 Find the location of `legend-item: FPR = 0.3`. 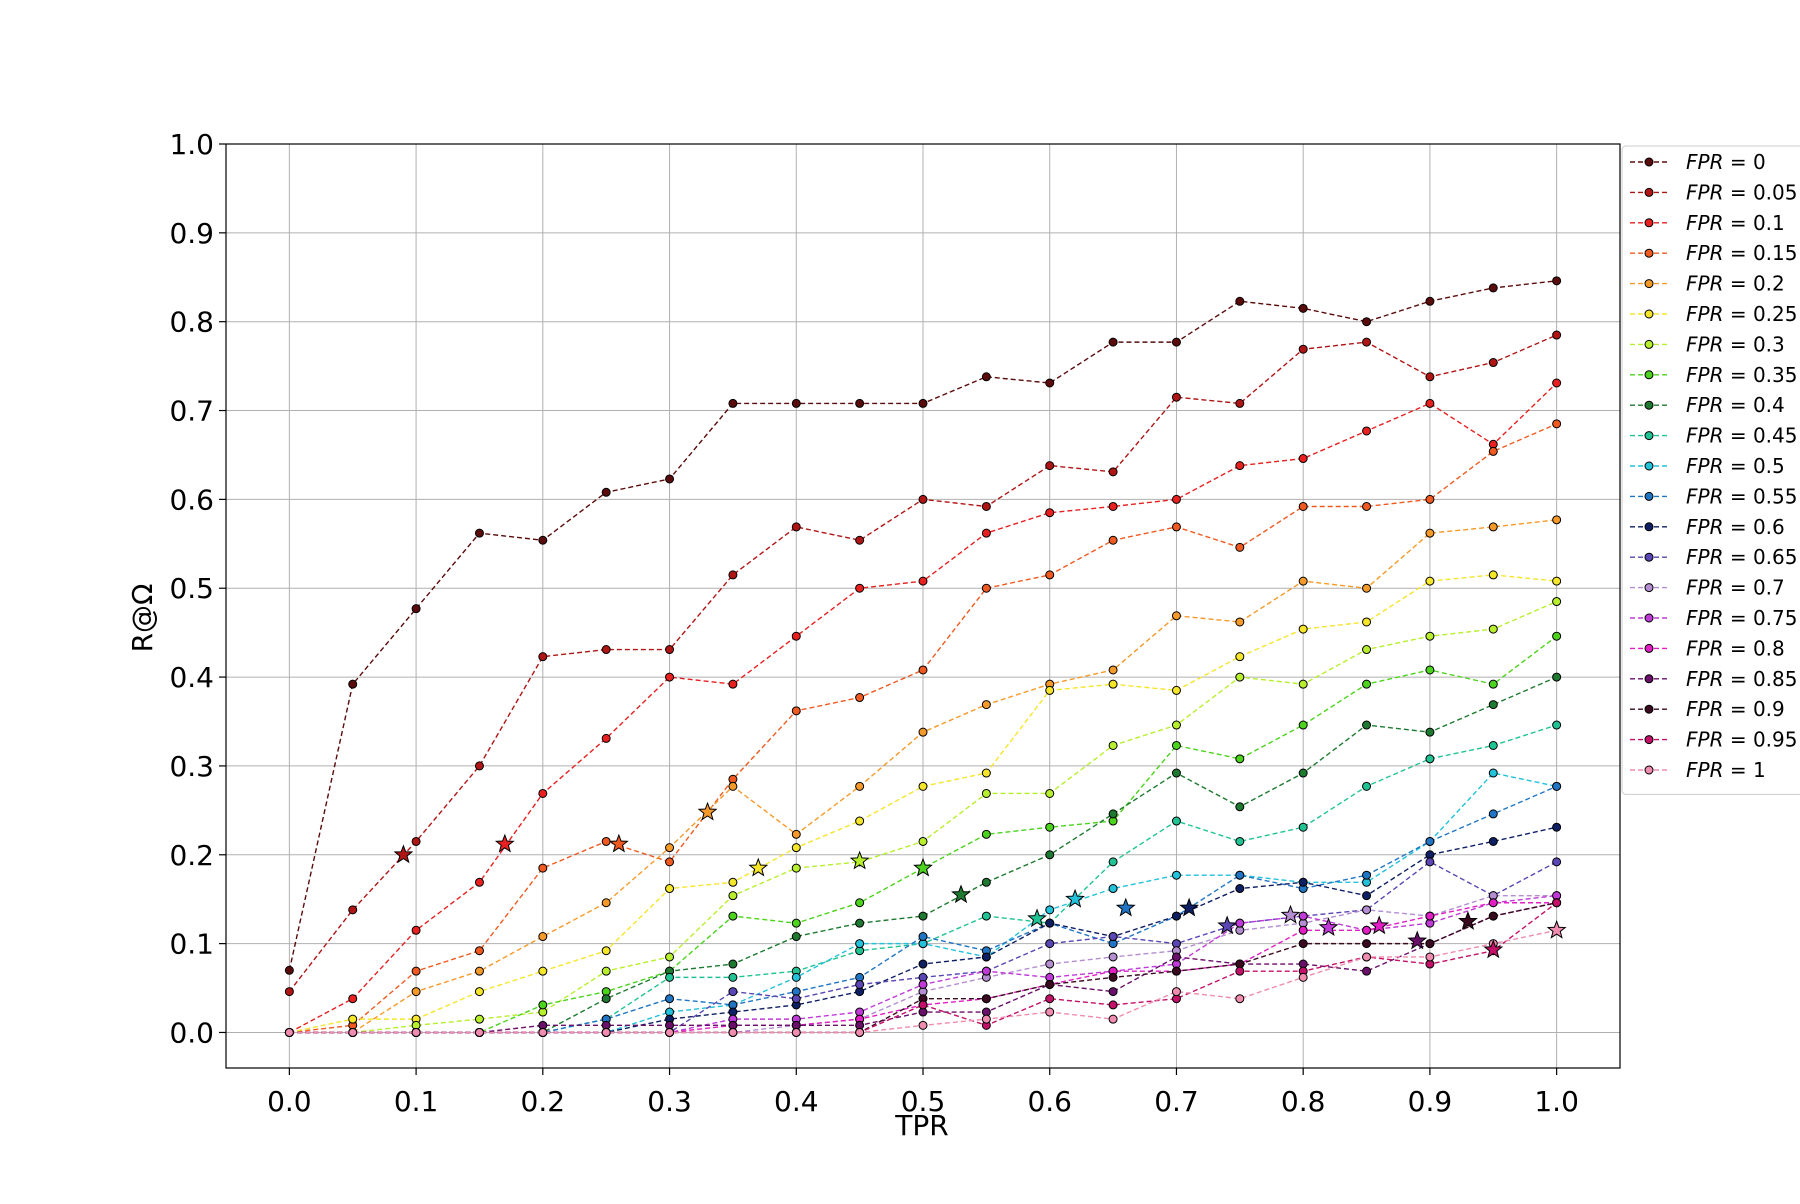

legend-item: FPR = 0.3 is located at coordinates (1707, 344).